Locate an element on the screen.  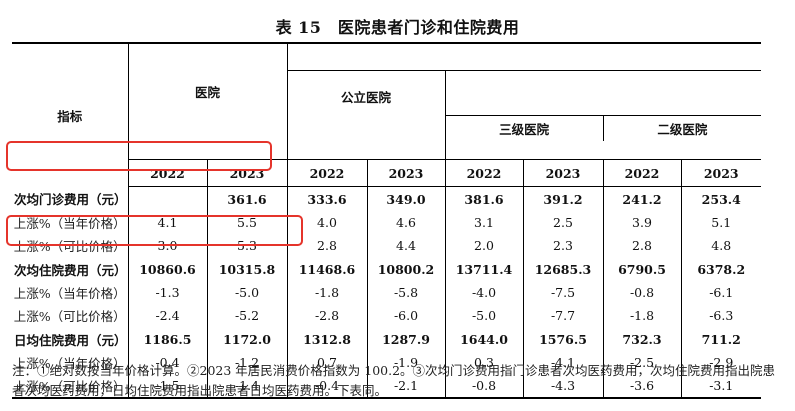
indicator-header: 指标 is located at coordinates (70, 114).